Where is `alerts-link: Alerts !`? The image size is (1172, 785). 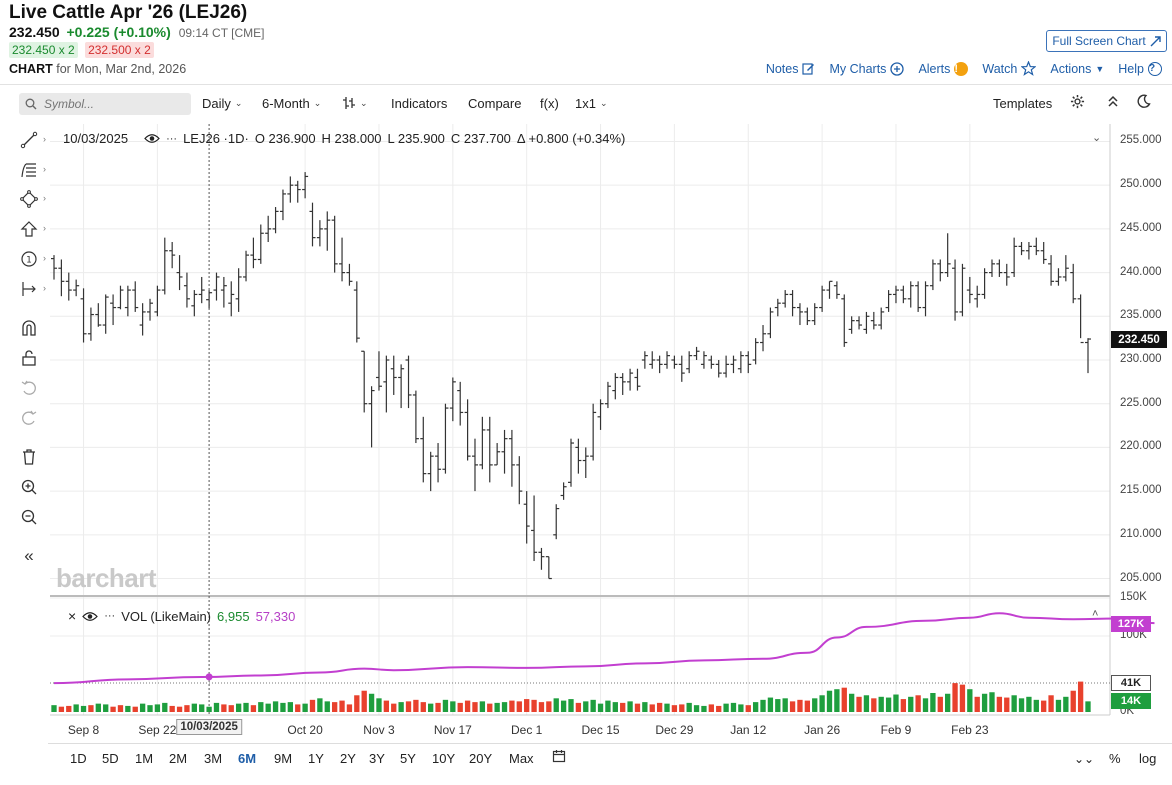
alerts-link: Alerts ! is located at coordinates (943, 68).